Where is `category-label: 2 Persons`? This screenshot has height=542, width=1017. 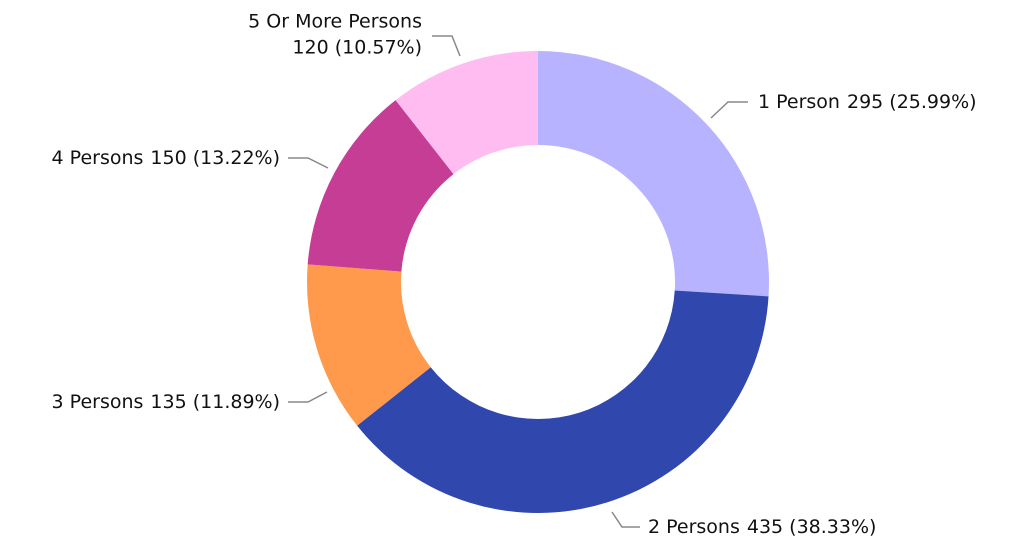
category-label: 2 Persons is located at coordinates (694, 527).